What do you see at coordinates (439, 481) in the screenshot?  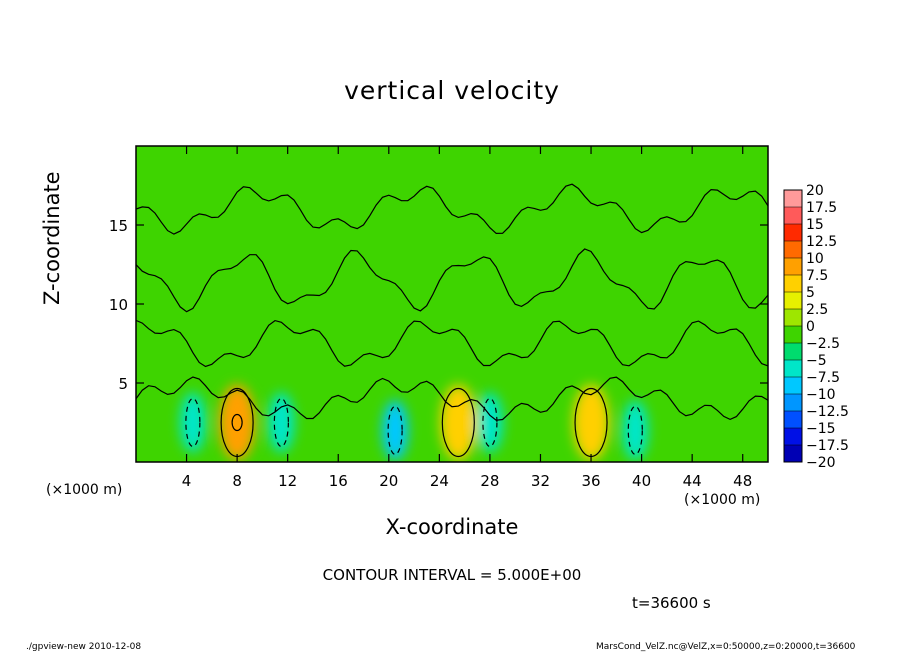 I see `x-tick-label-5: 24` at bounding box center [439, 481].